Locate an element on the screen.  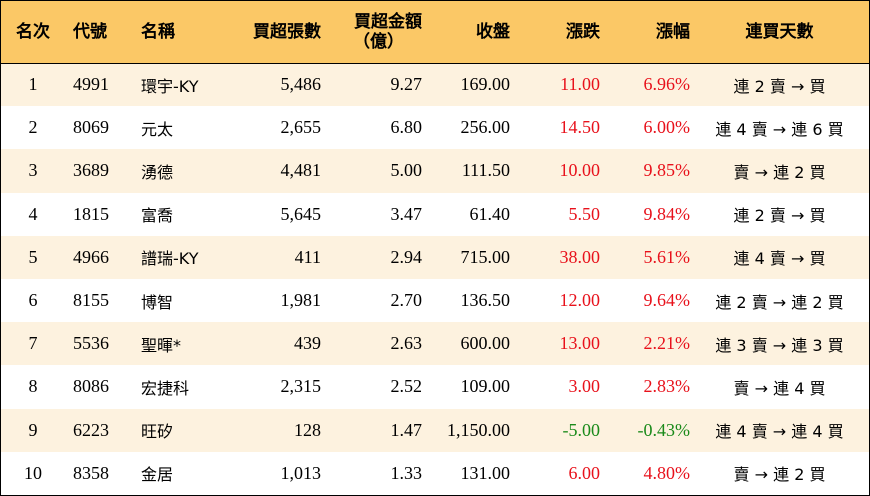
close-cell: 61.40 is located at coordinates (490, 213).